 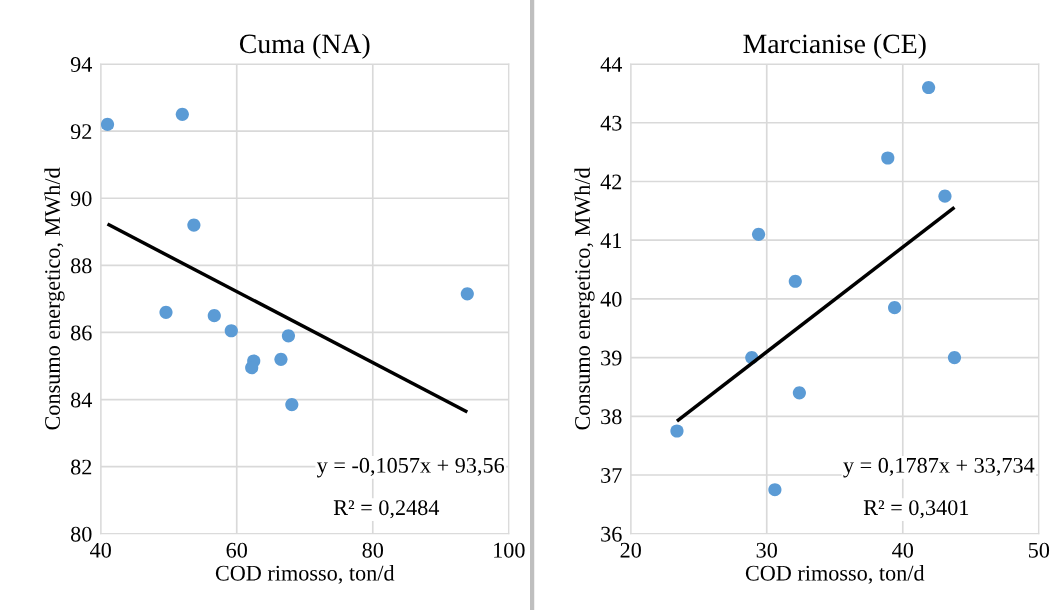 I want to click on y-tick-label: 44, so click(x=611, y=64).